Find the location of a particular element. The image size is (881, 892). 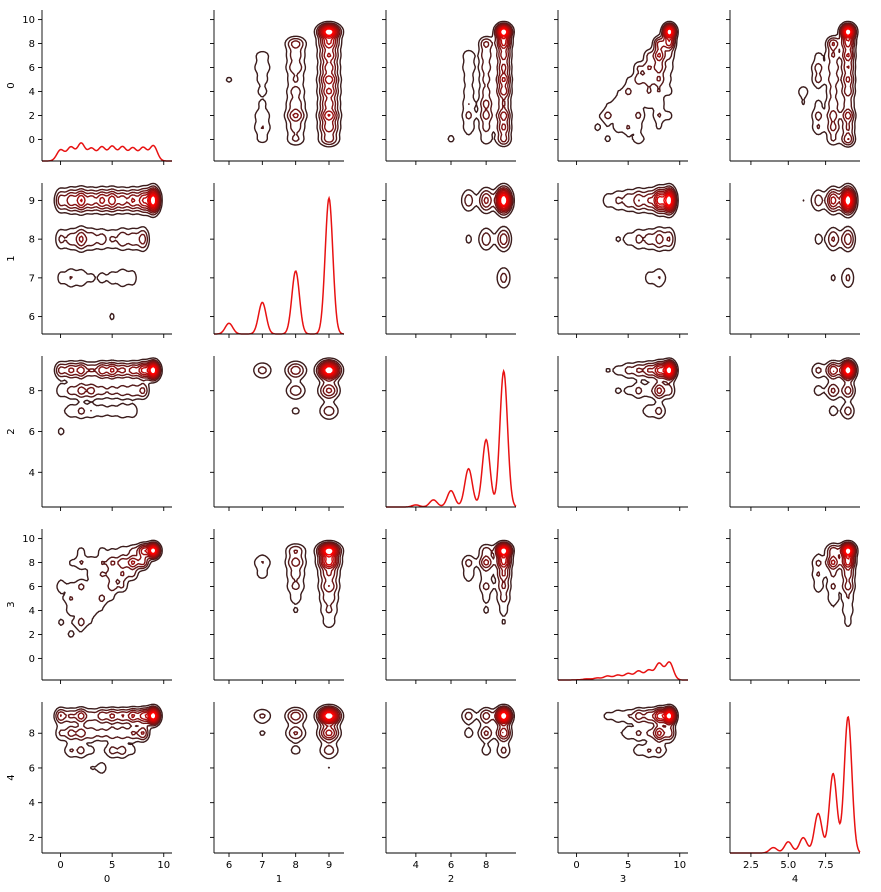

y-axis-label-4: 4 is located at coordinates (11, 777).